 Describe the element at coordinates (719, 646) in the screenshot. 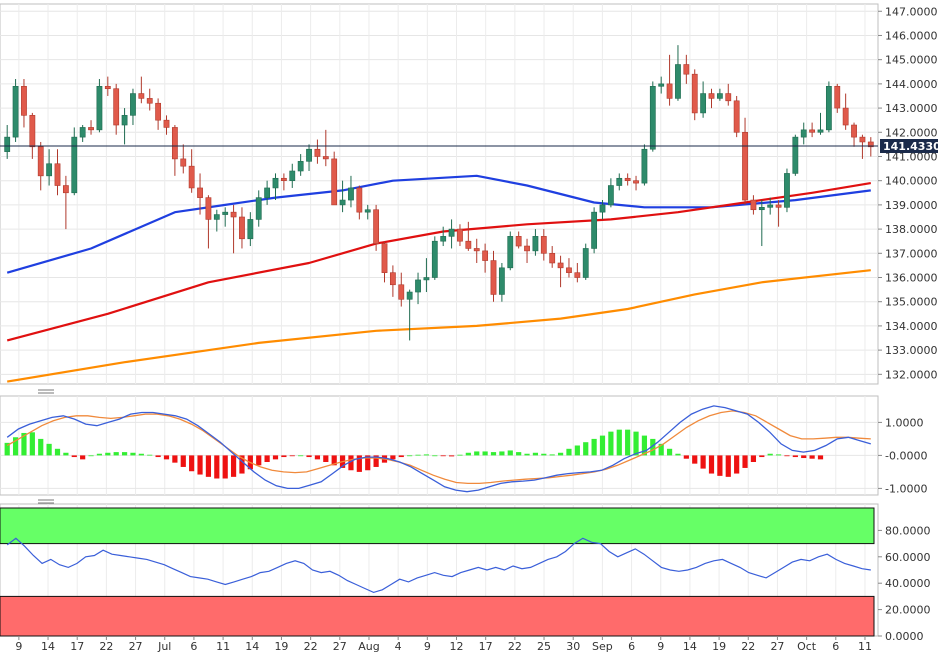

I see `x-tick-label: 19` at that location.